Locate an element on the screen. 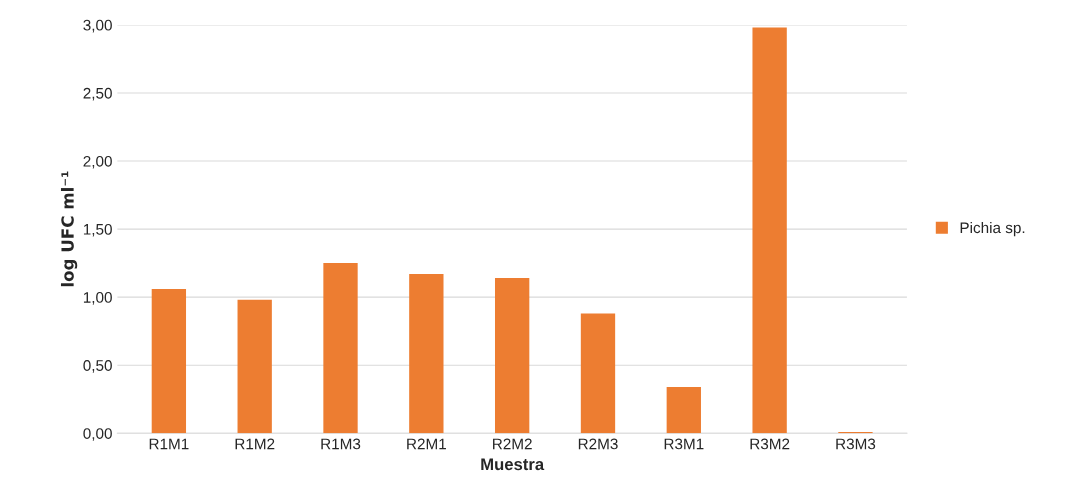 The height and width of the screenshot is (498, 1067). x-axis-title: Muestra is located at coordinates (513, 464).